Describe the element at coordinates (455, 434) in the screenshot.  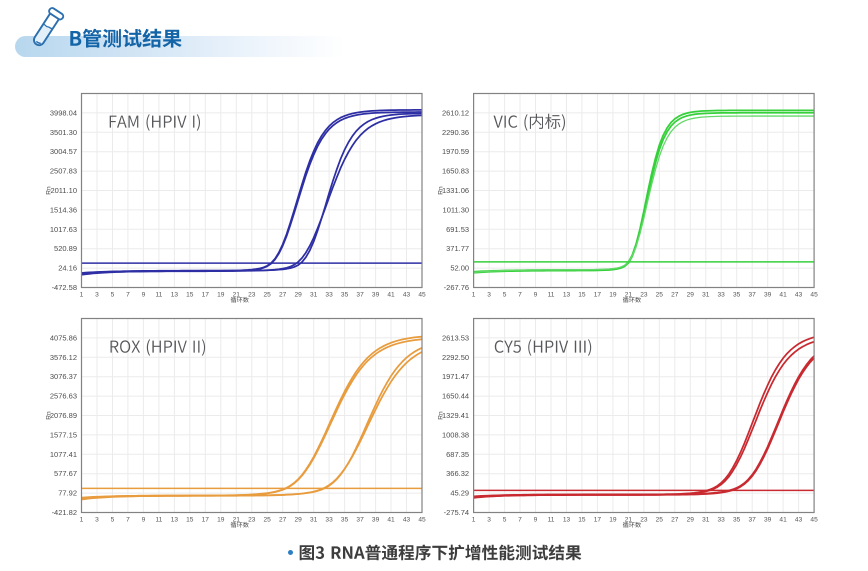
I see `svg-text: 1008.38` at that location.